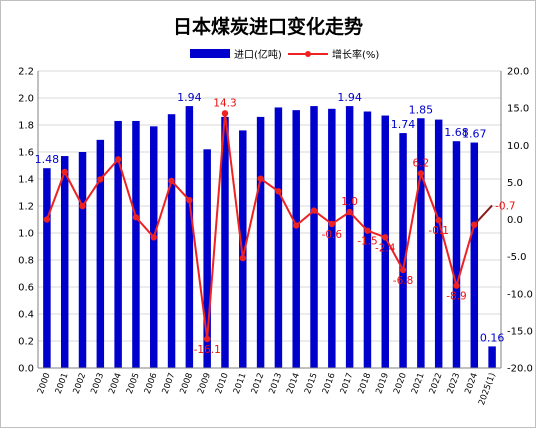 The image size is (536, 428). I want to click on bar-2014, so click(296, 239).